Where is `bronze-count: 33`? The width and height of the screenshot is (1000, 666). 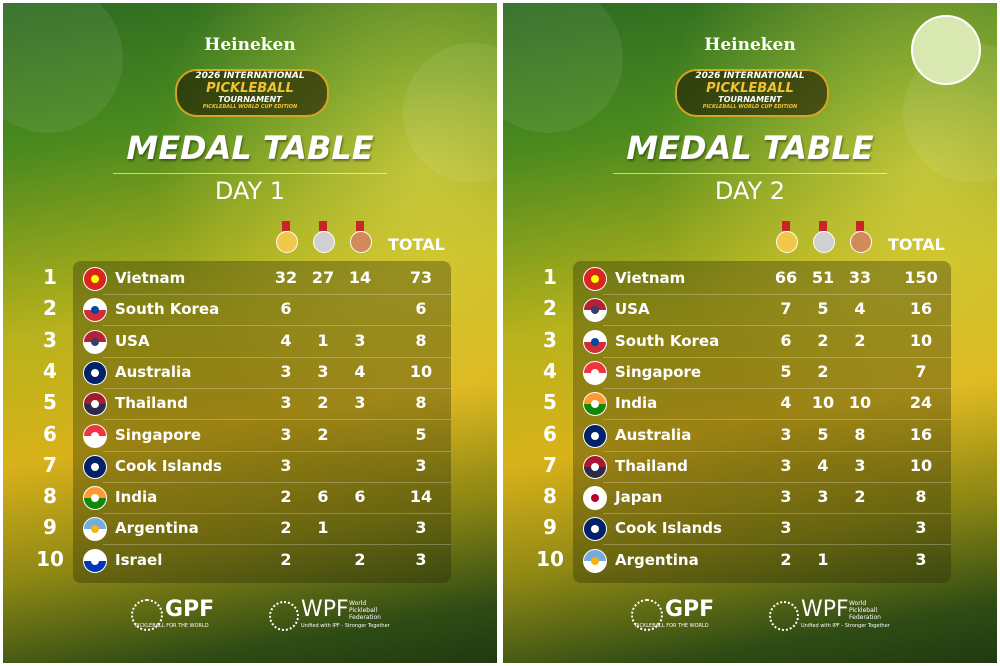 bronze-count: 33 is located at coordinates (860, 277).